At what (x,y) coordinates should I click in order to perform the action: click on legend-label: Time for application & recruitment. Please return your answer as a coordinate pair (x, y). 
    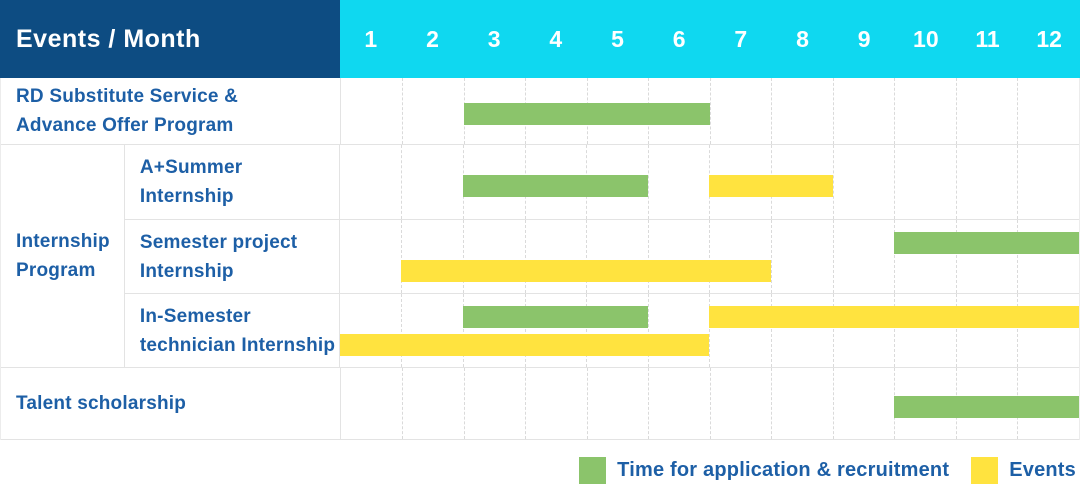
    Looking at the image, I should click on (783, 470).